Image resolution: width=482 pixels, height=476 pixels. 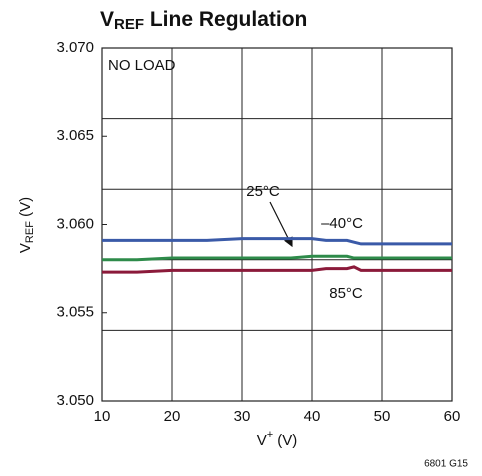 I want to click on x-tick-label: 20, so click(x=172, y=416).